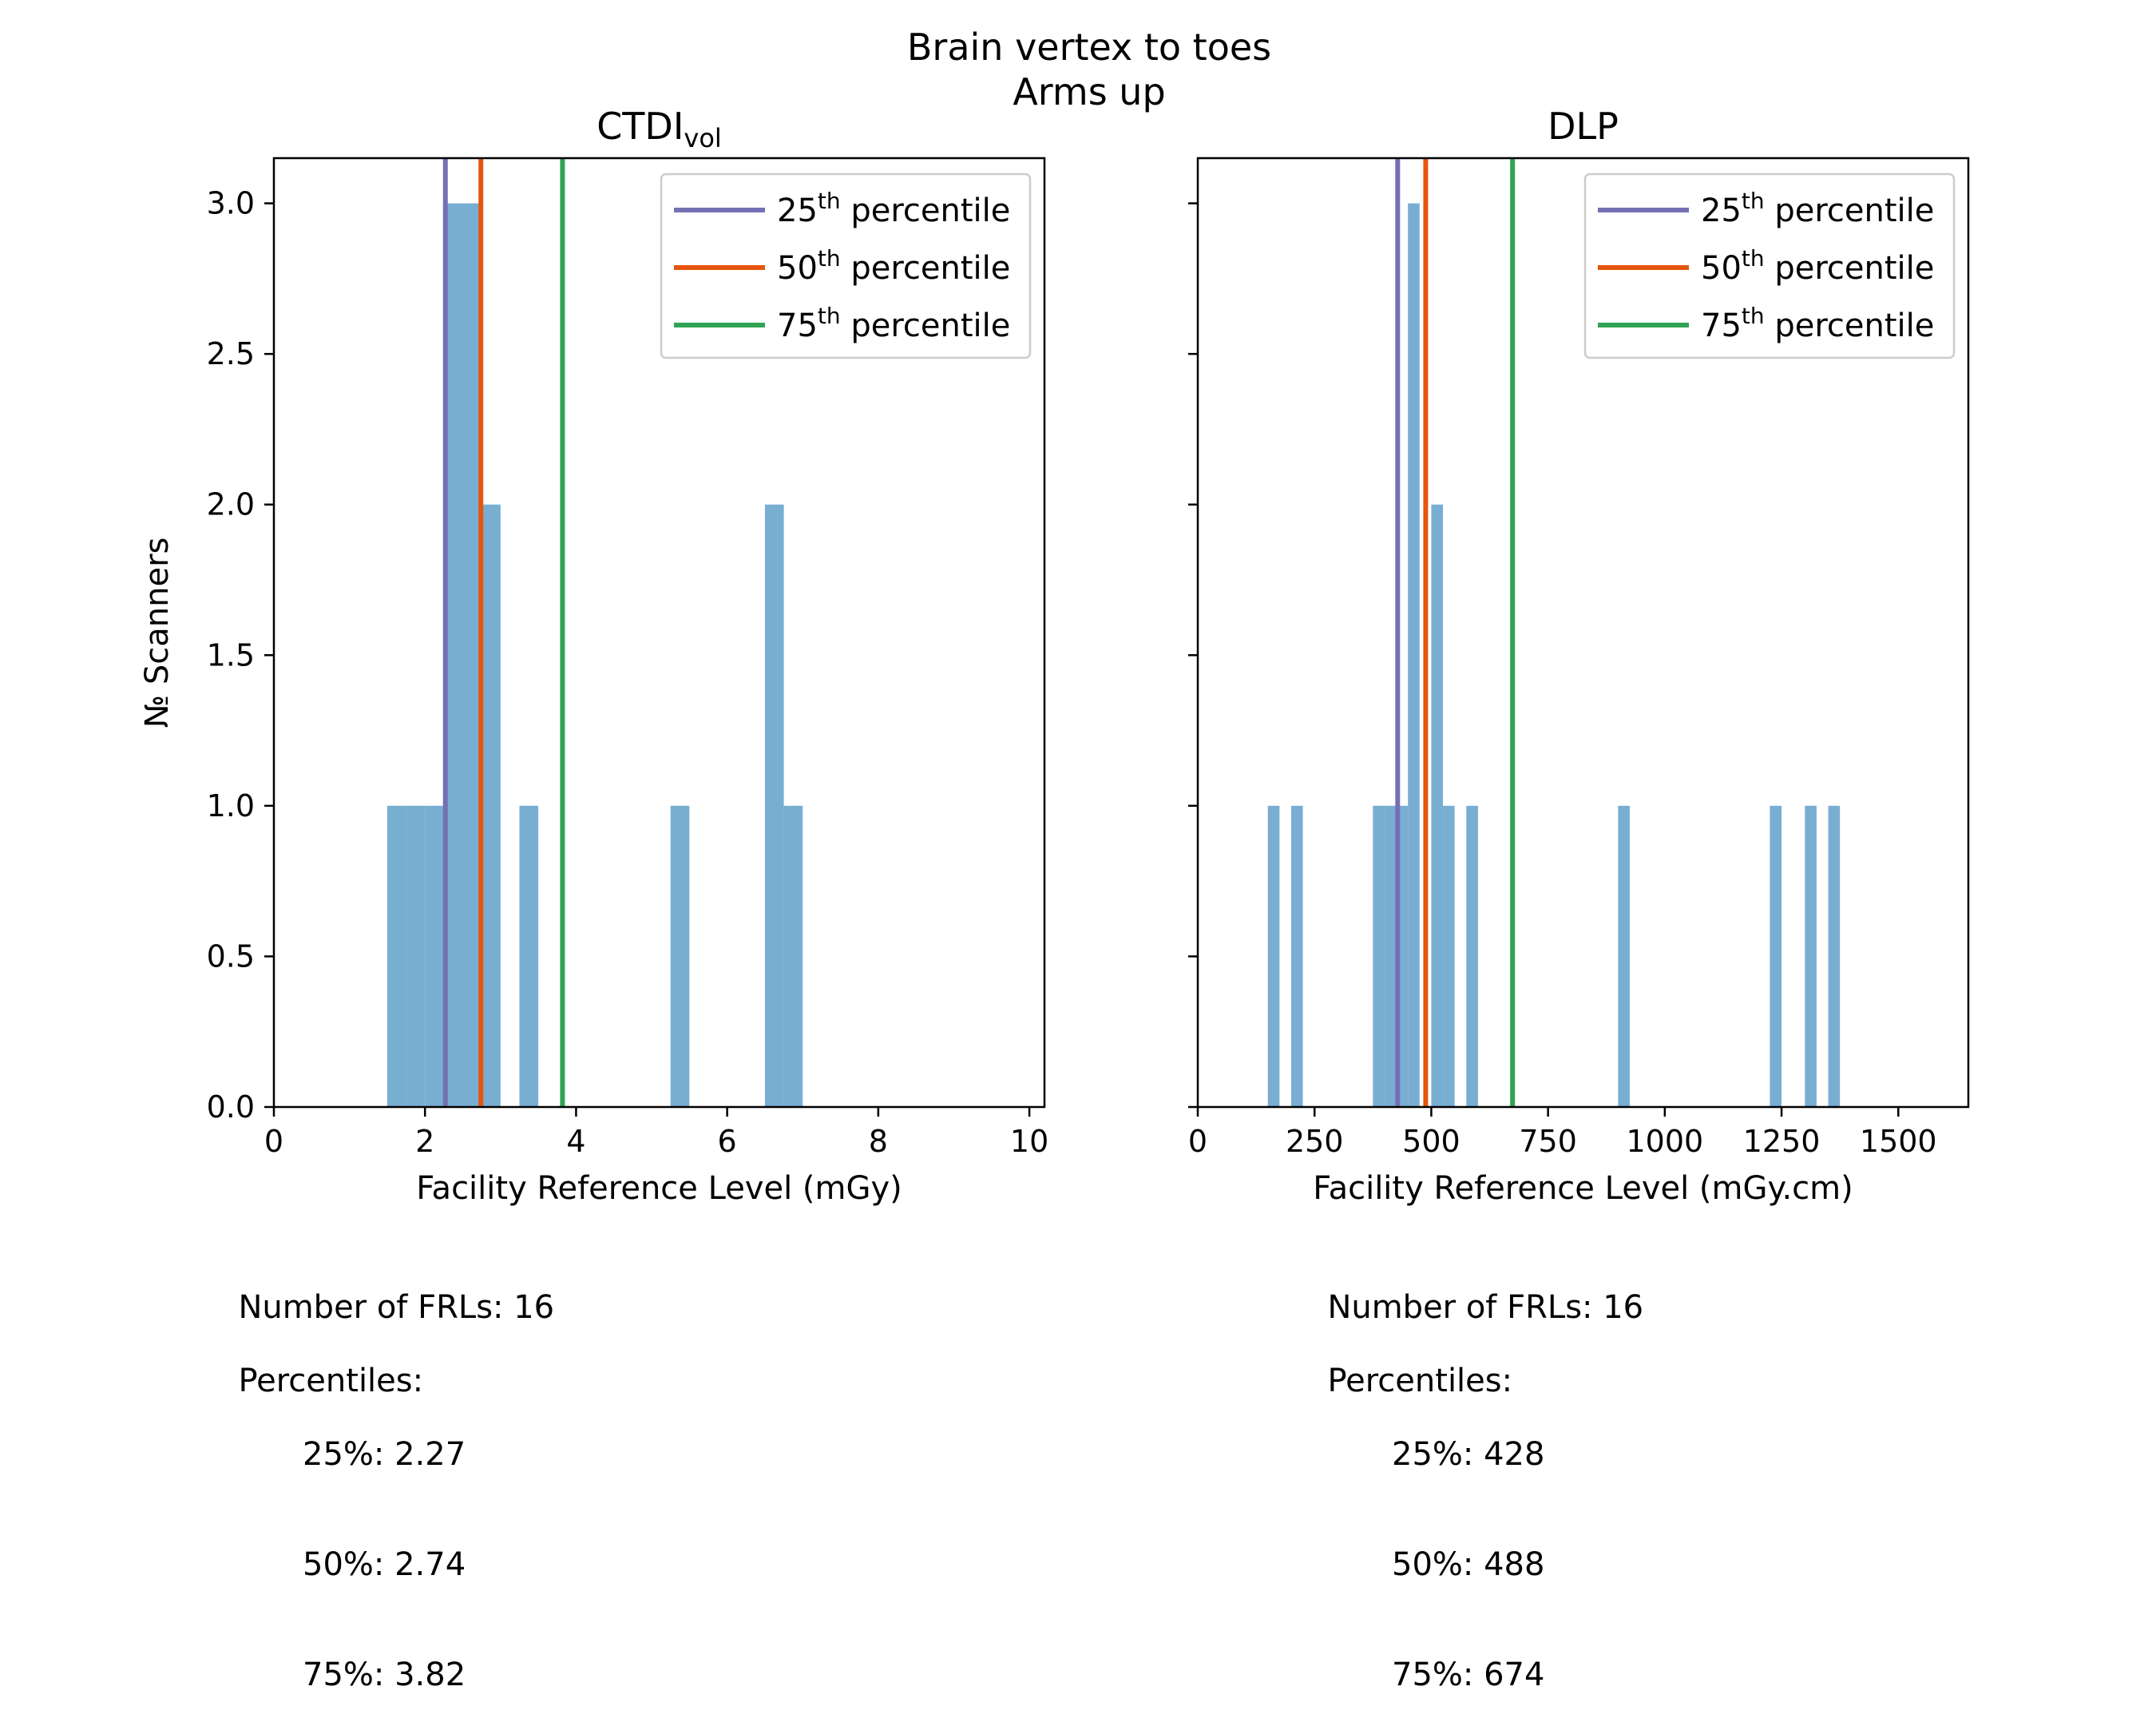 The height and width of the screenshot is (1730, 2156). I want to click on dlp-legend-label-p25: 25th percentile, so click(1817, 209).